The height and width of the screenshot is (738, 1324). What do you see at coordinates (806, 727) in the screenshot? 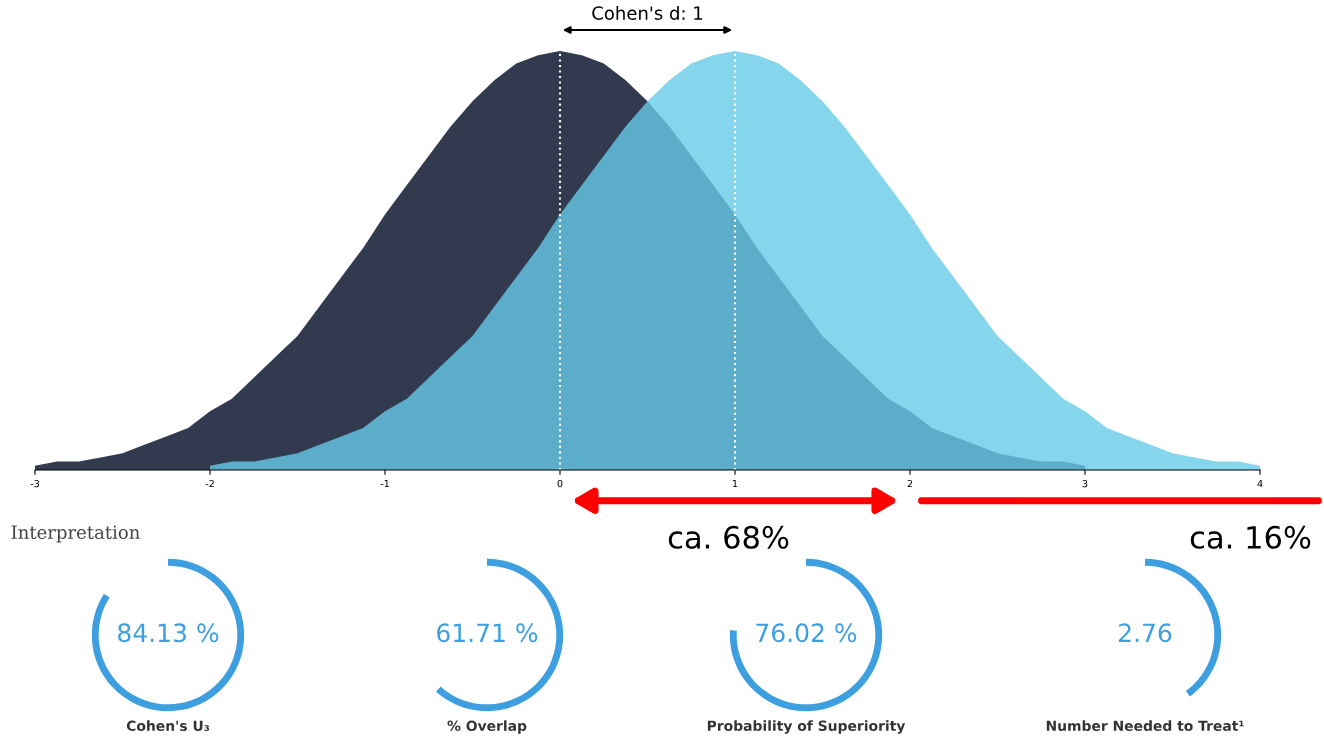
I see `text: Probability of Superiority` at bounding box center [806, 727].